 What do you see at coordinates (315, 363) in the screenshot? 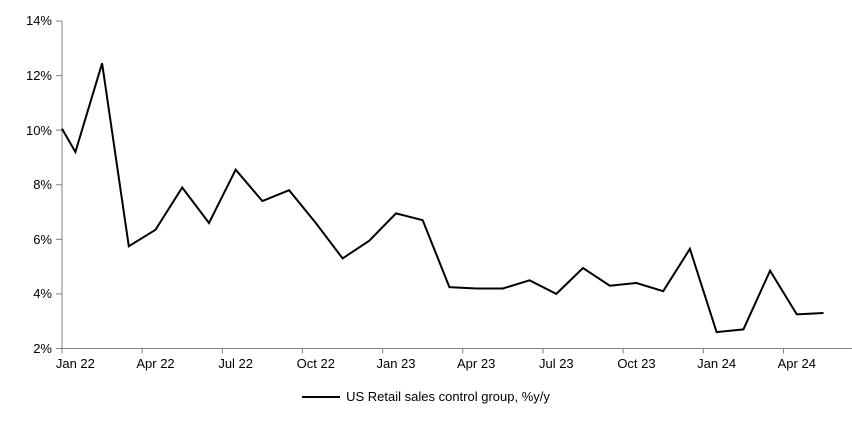
I see `x-tick-label: Oct 22` at bounding box center [315, 363].